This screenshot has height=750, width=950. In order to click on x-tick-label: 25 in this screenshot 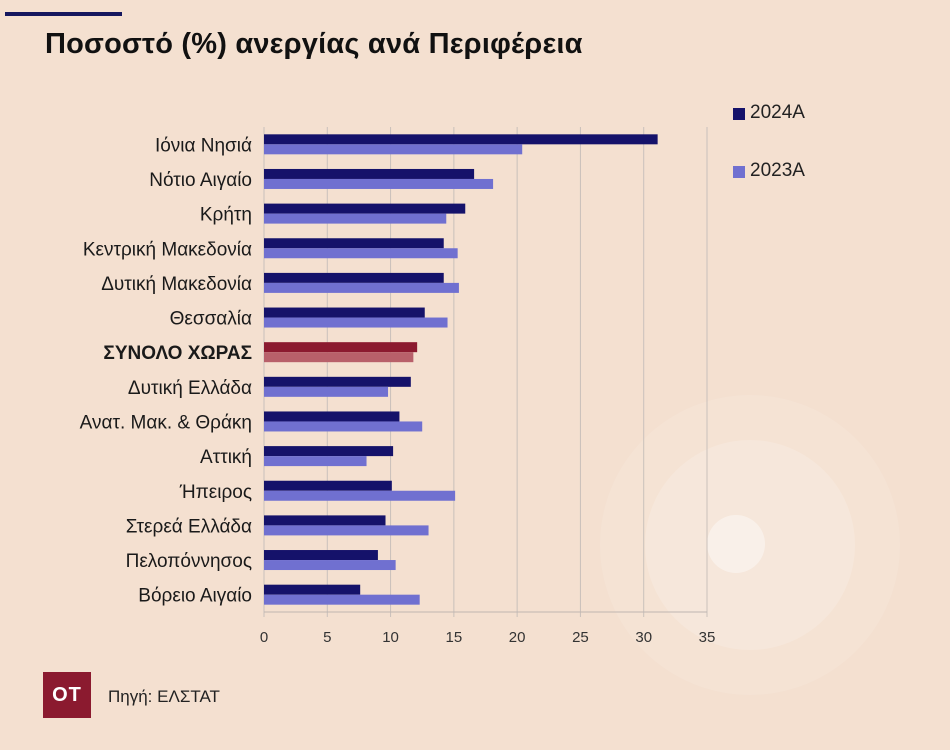, I will do `click(580, 637)`.